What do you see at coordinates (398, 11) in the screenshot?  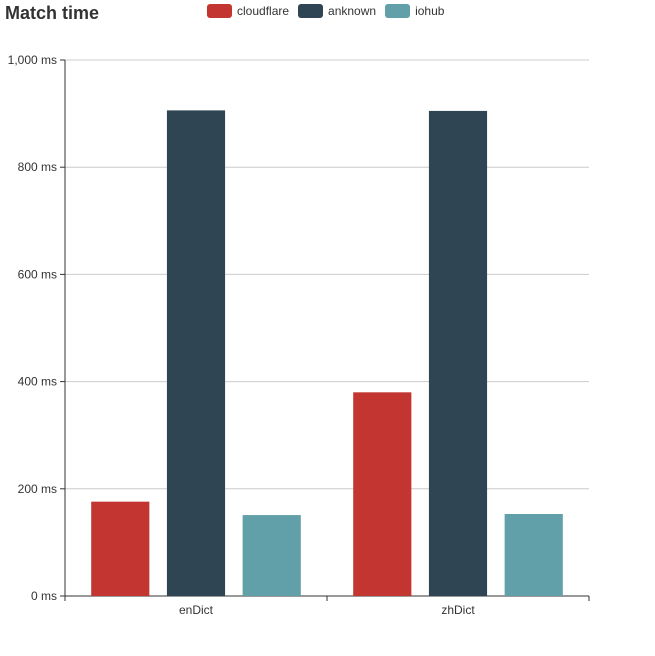 I see `legend-swatch-iohub` at bounding box center [398, 11].